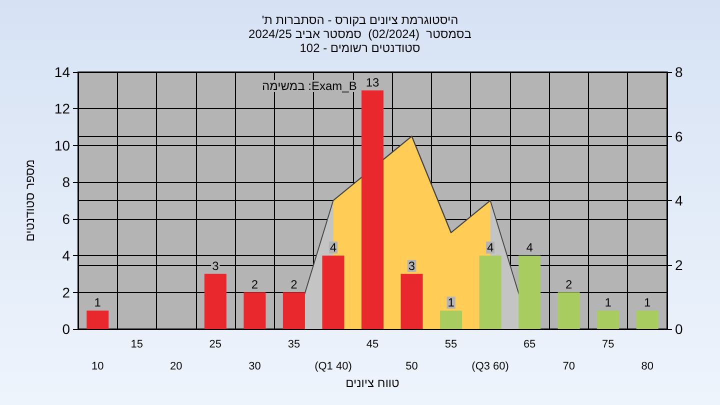  What do you see at coordinates (333, 366) in the screenshot?
I see `x-tick-label: (Q1 40)` at bounding box center [333, 366].